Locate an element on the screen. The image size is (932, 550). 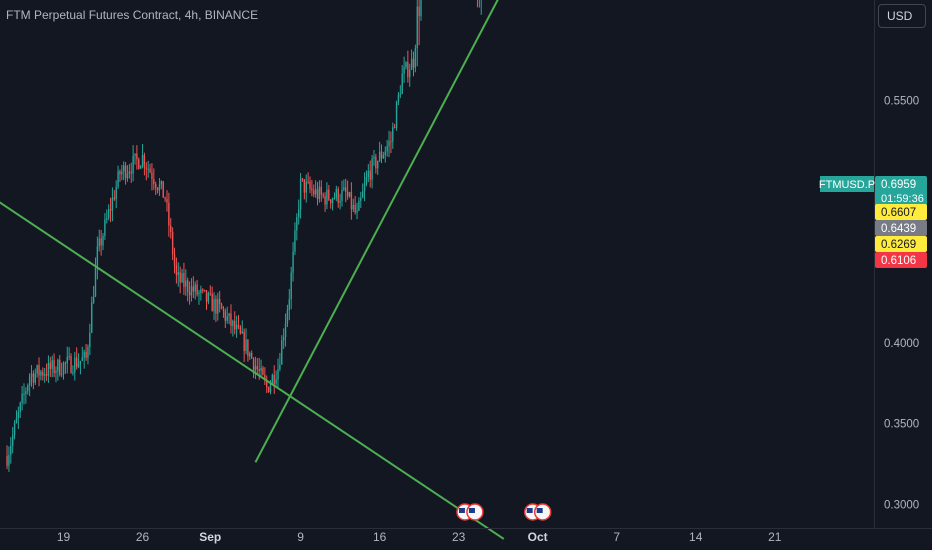
y-tick-label: 0.3500 is located at coordinates (901, 425).